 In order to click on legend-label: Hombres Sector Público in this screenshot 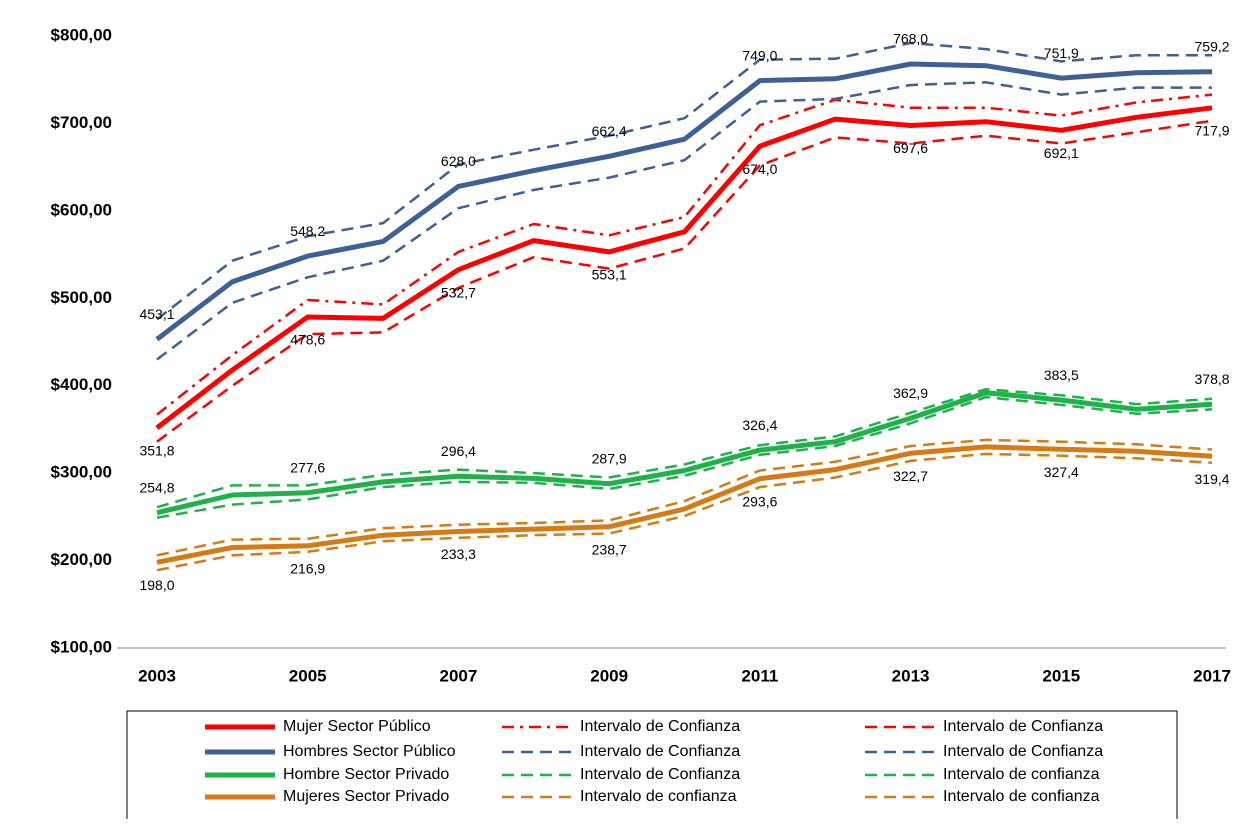, I will do `click(369, 751)`.